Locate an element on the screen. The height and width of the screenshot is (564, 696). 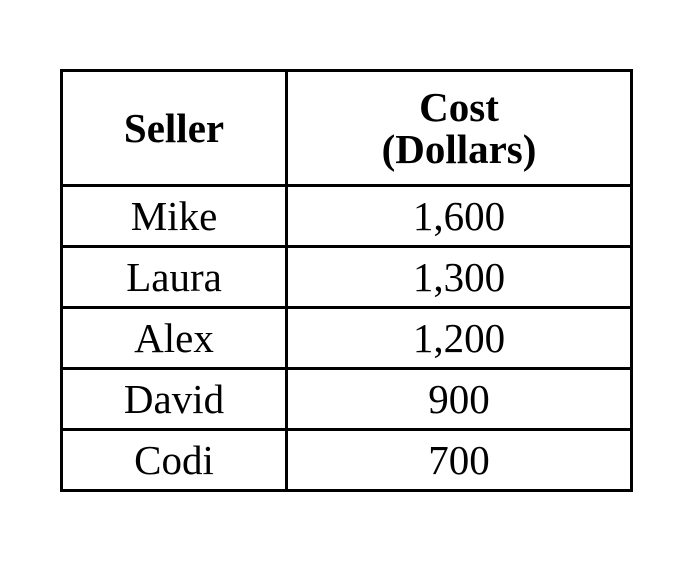
seller-cell: Codi is located at coordinates (174, 460).